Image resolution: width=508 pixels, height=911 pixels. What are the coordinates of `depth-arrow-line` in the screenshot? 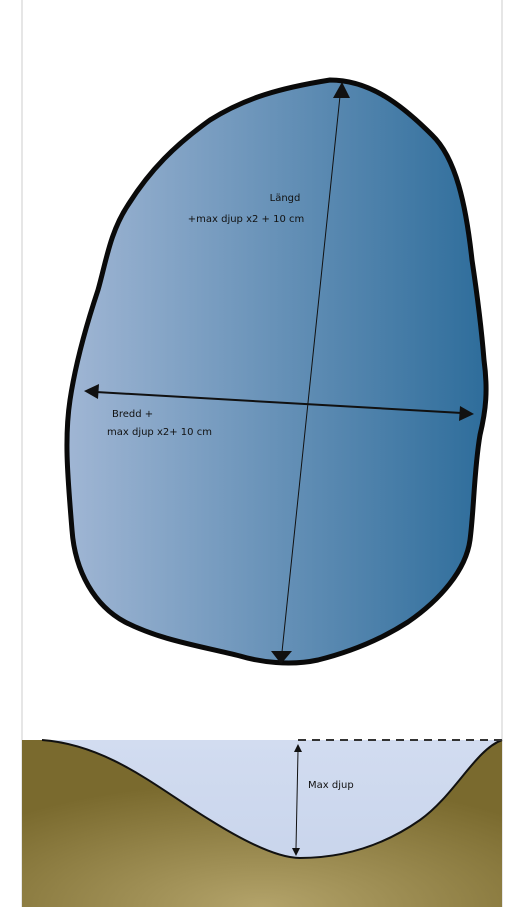 It's located at (297, 799).